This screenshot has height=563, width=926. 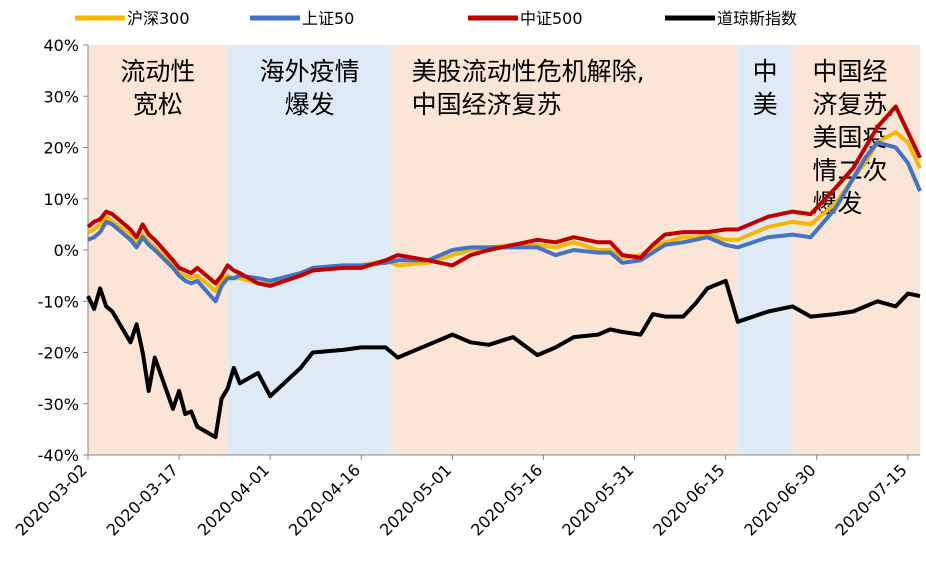 I want to click on legend-label: 沪深300, so click(x=158, y=18).